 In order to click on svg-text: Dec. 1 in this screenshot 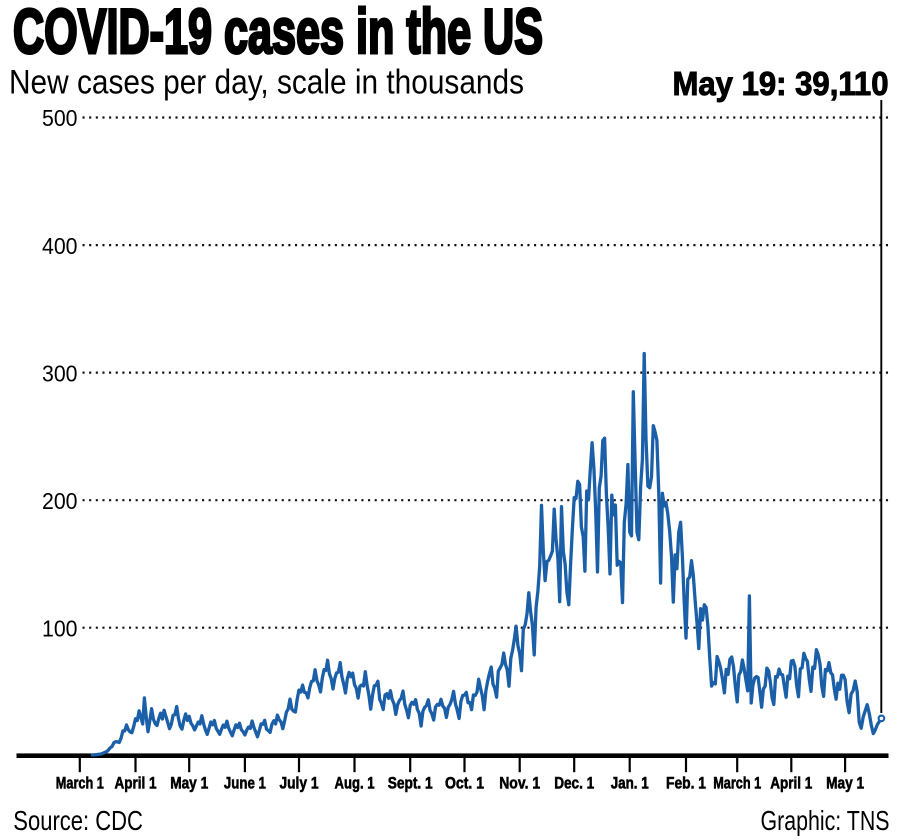, I will do `click(574, 783)`.